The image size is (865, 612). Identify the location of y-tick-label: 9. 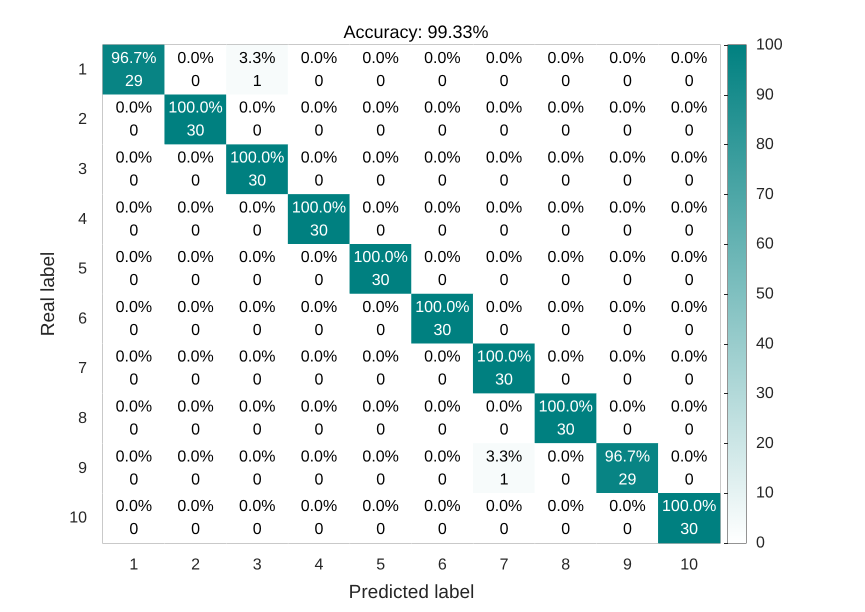
(83, 468).